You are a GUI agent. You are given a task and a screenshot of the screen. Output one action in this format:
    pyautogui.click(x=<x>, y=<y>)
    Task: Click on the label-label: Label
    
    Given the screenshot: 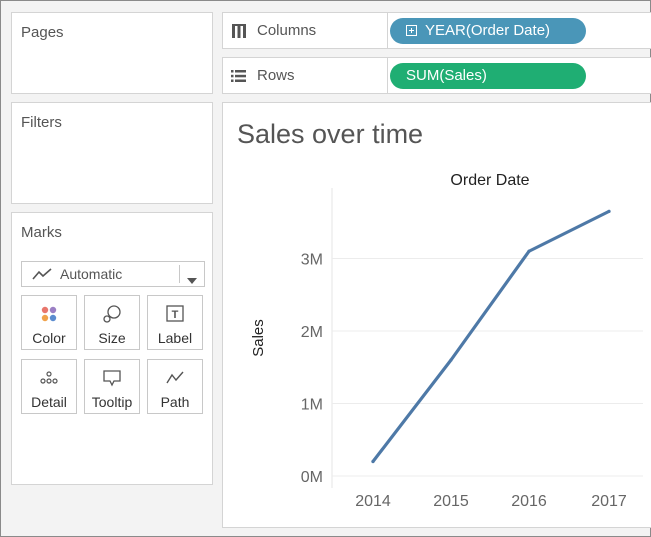 What is the action you would take?
    pyautogui.click(x=175, y=338)
    